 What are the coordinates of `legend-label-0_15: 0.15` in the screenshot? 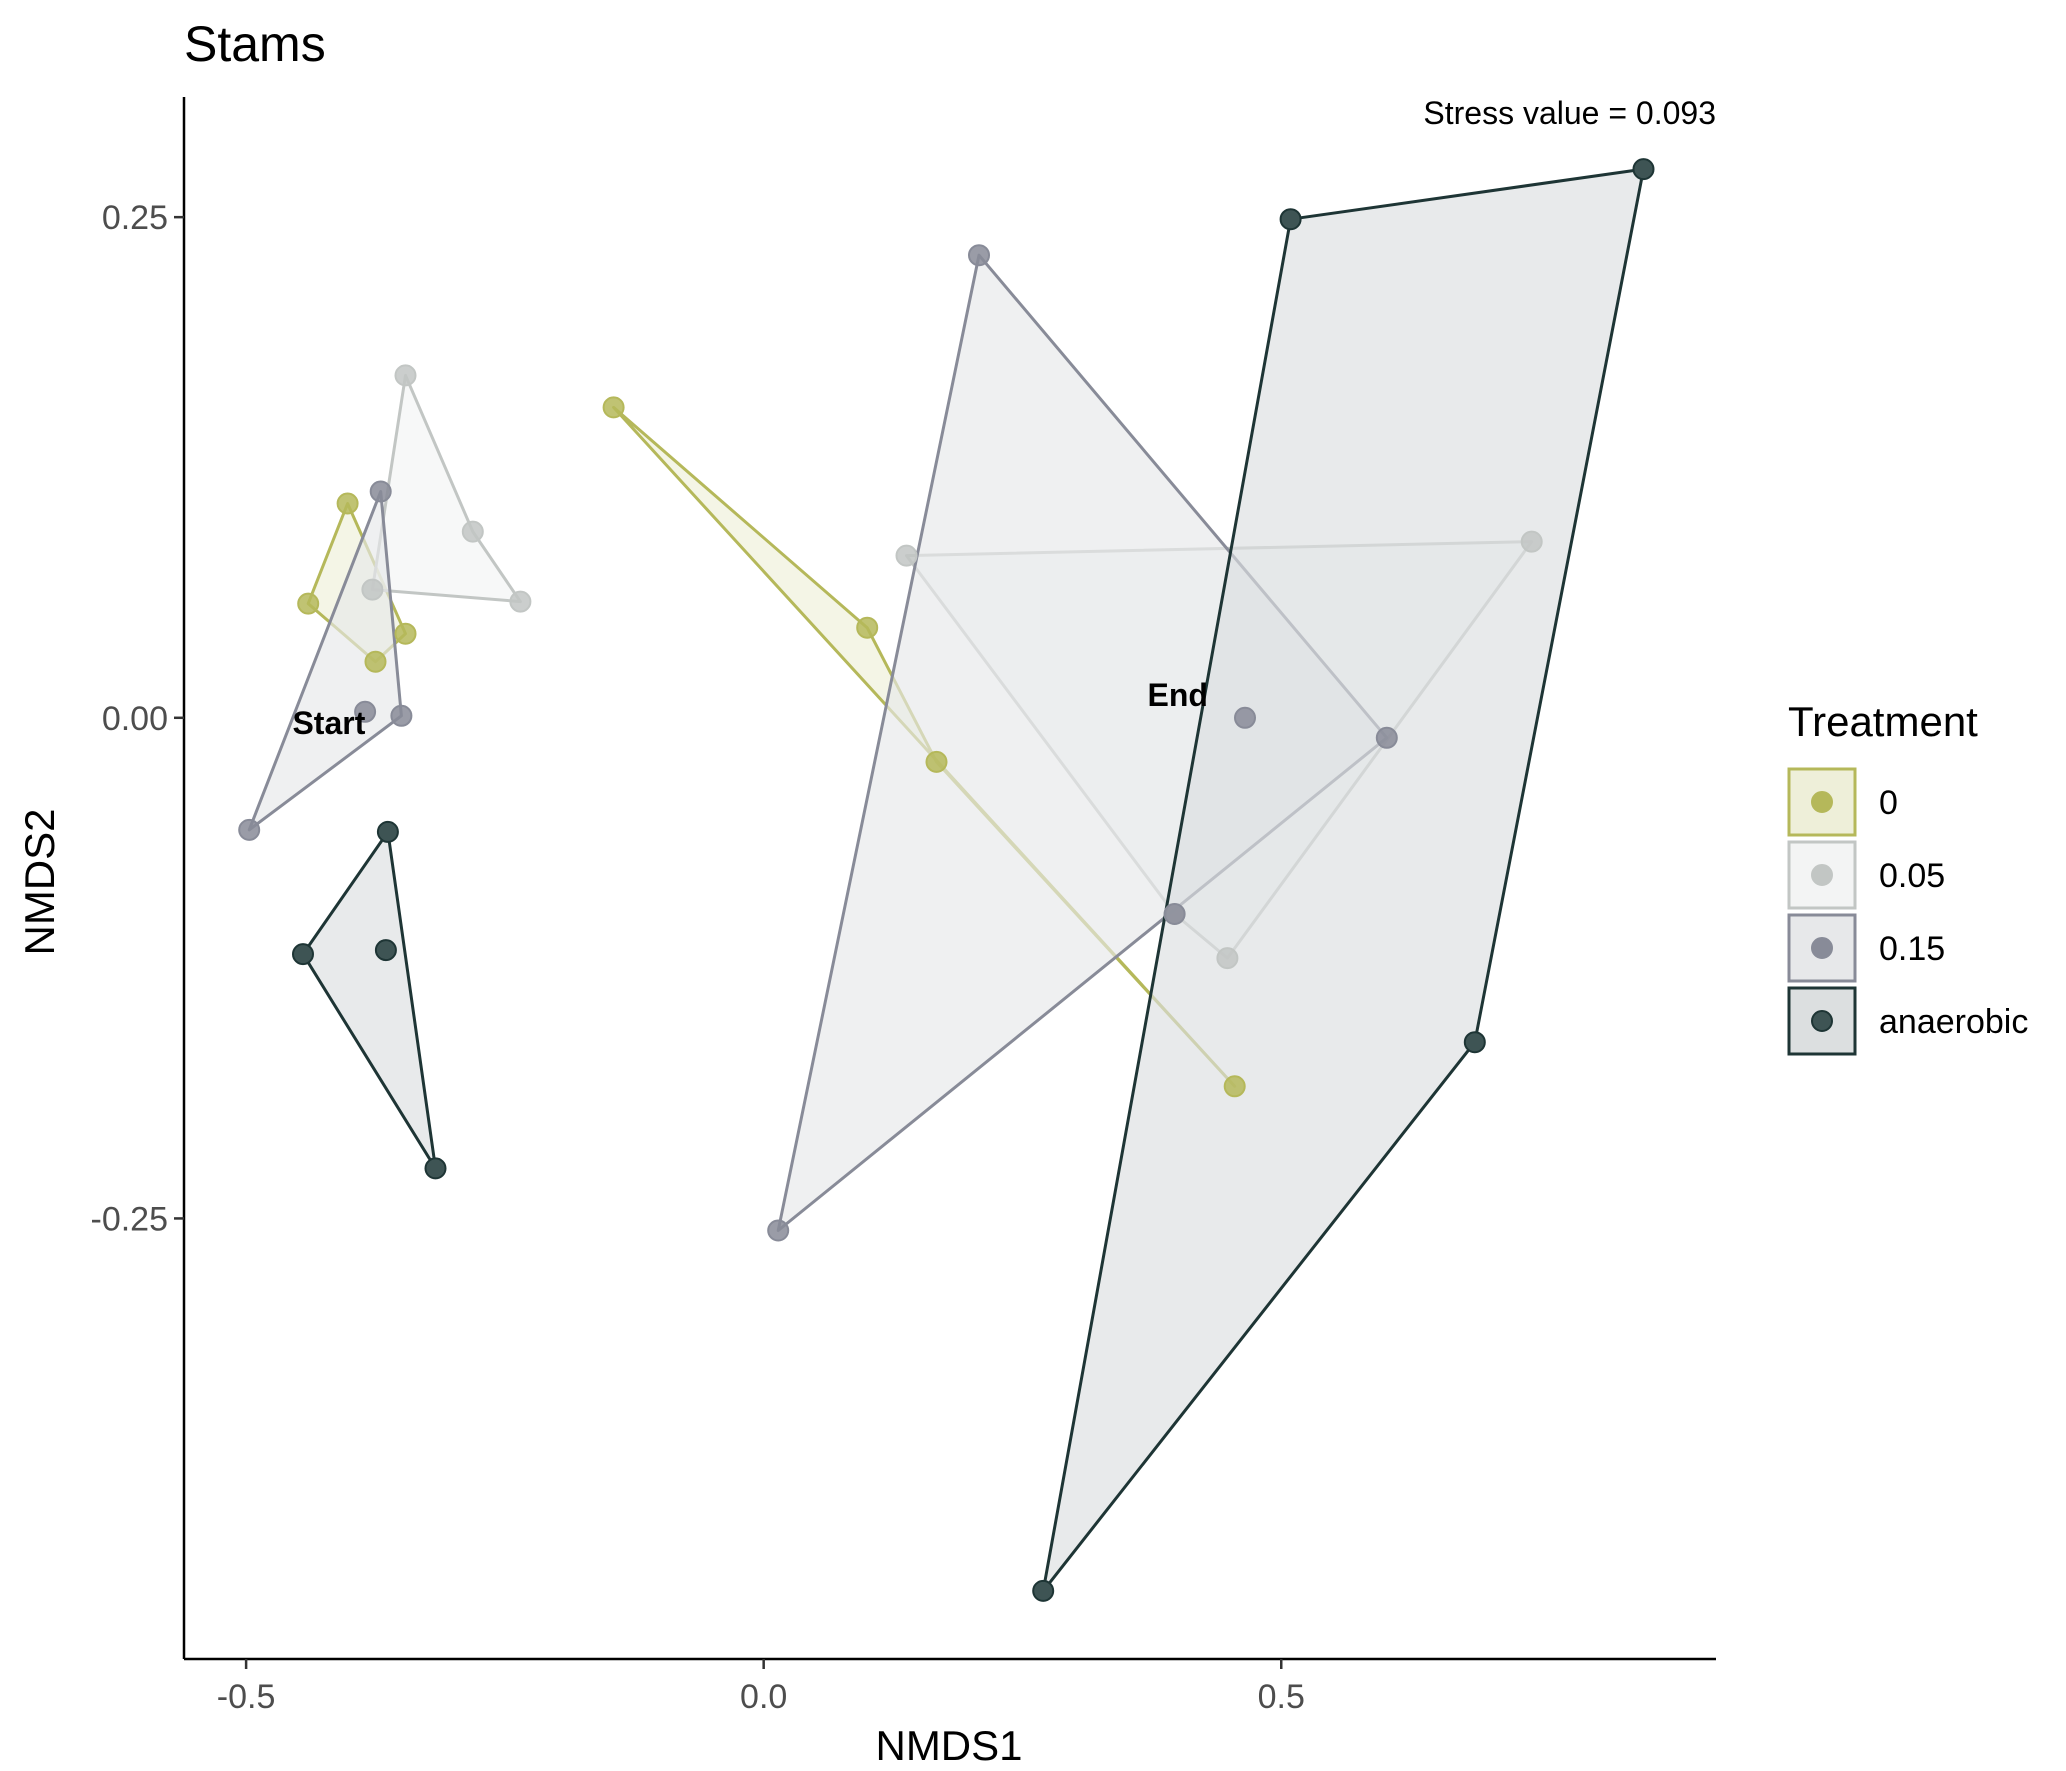 It's located at (1912, 949).